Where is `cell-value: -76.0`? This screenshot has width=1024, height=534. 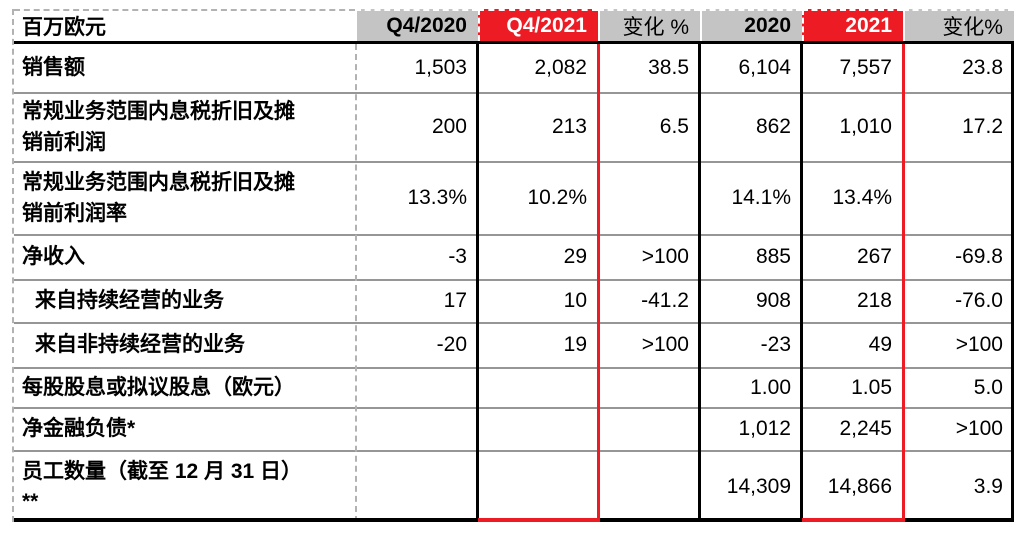 cell-value: -76.0 is located at coordinates (979, 301).